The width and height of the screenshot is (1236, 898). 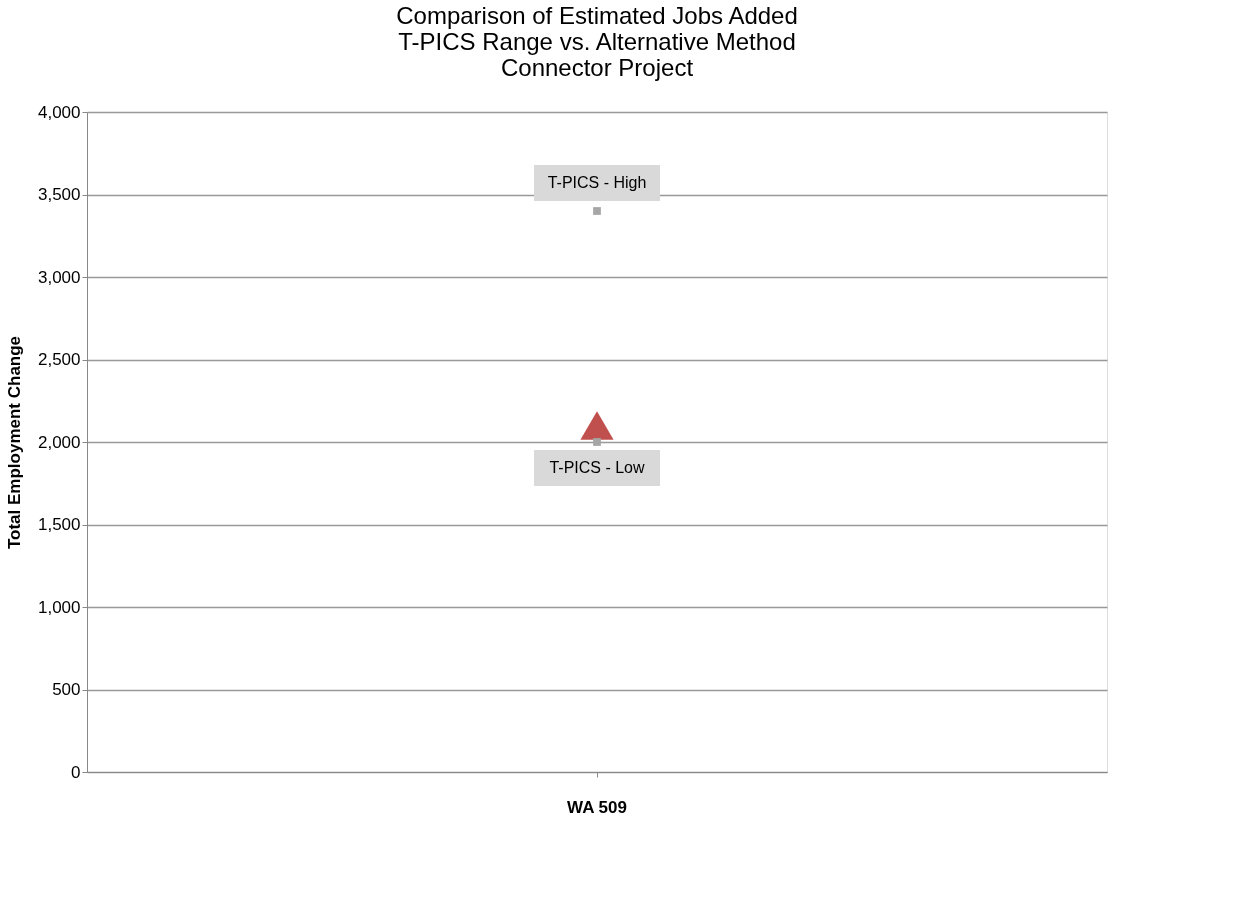 What do you see at coordinates (59, 524) in the screenshot?
I see `y-tick-label: 1,500` at bounding box center [59, 524].